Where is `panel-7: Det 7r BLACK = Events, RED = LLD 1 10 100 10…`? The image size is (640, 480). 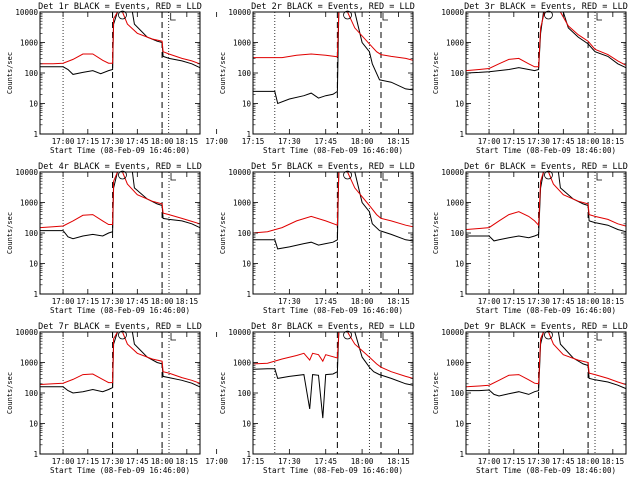 panel-7: Det 7r BLACK = Events, RED = LLD 1 10 100 10… is located at coordinates (104, 398).